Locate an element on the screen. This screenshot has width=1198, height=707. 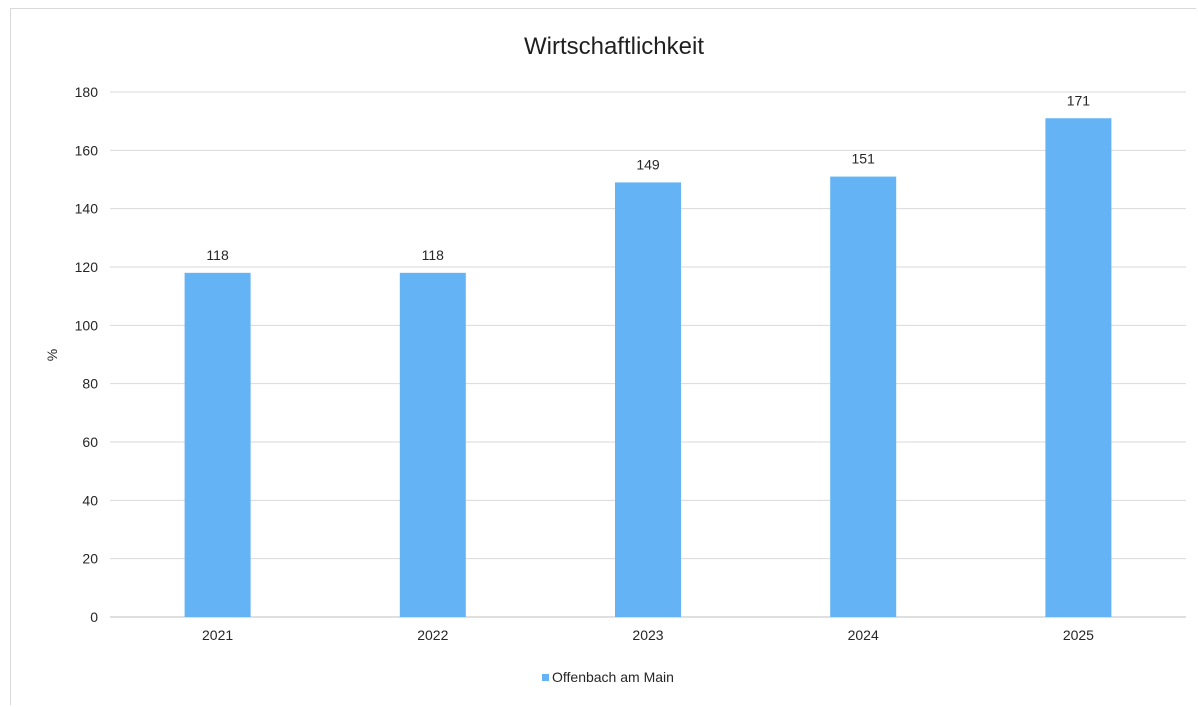
data-label: 151 is located at coordinates (864, 159).